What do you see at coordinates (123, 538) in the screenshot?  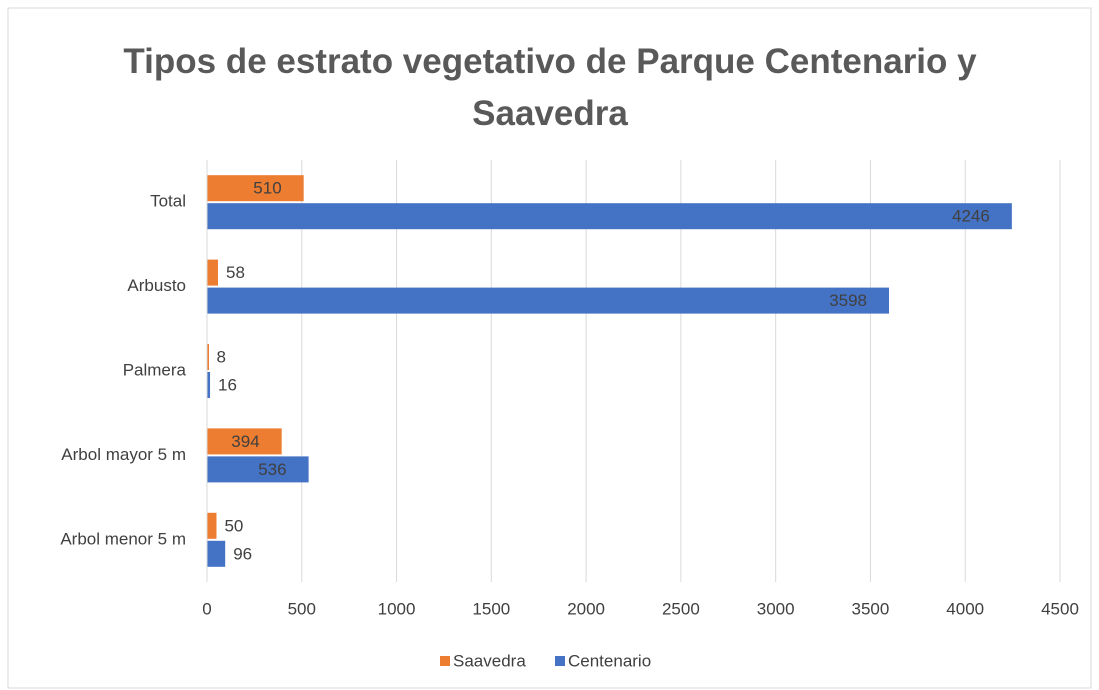 I see `y-tick-label: Arbol menor 5 m` at bounding box center [123, 538].